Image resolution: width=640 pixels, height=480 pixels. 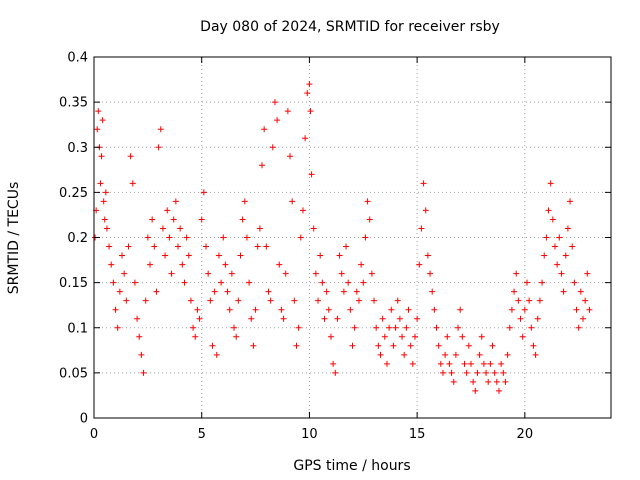 What do you see at coordinates (525, 434) in the screenshot?
I see `x-tick-label: 20` at bounding box center [525, 434].